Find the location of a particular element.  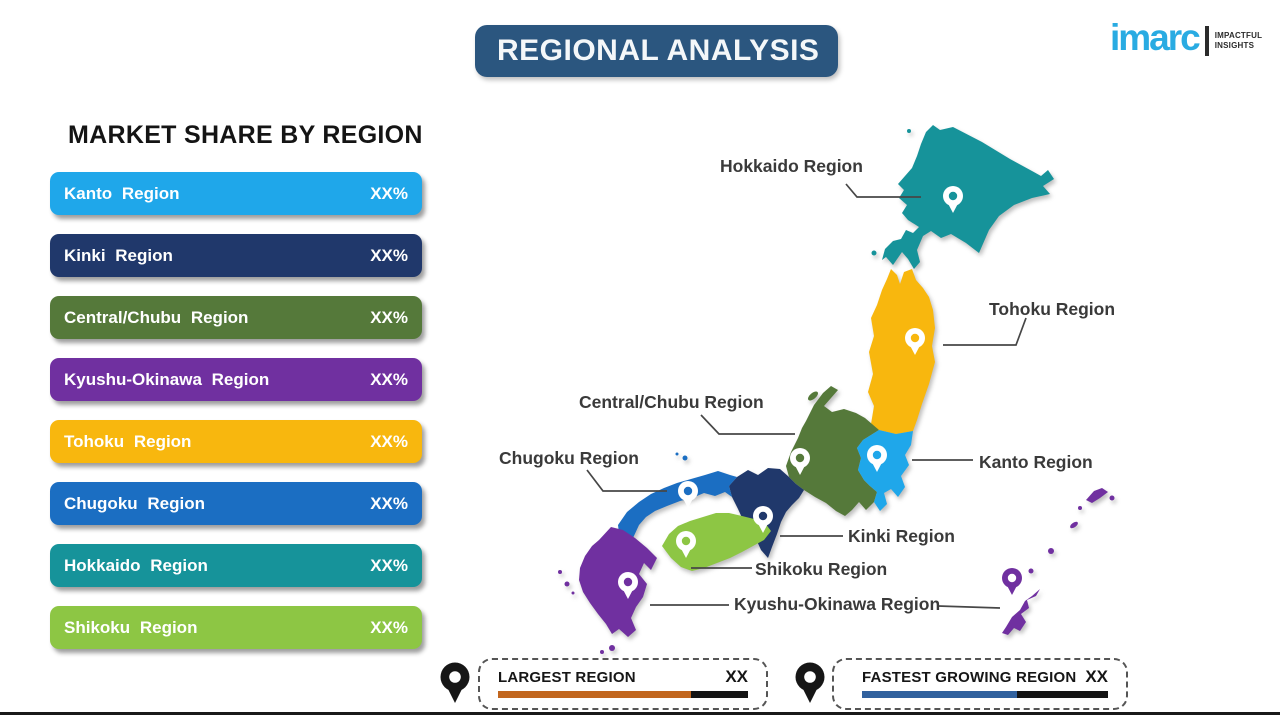

map-label-kinki: Kinki Region is located at coordinates (901, 536).